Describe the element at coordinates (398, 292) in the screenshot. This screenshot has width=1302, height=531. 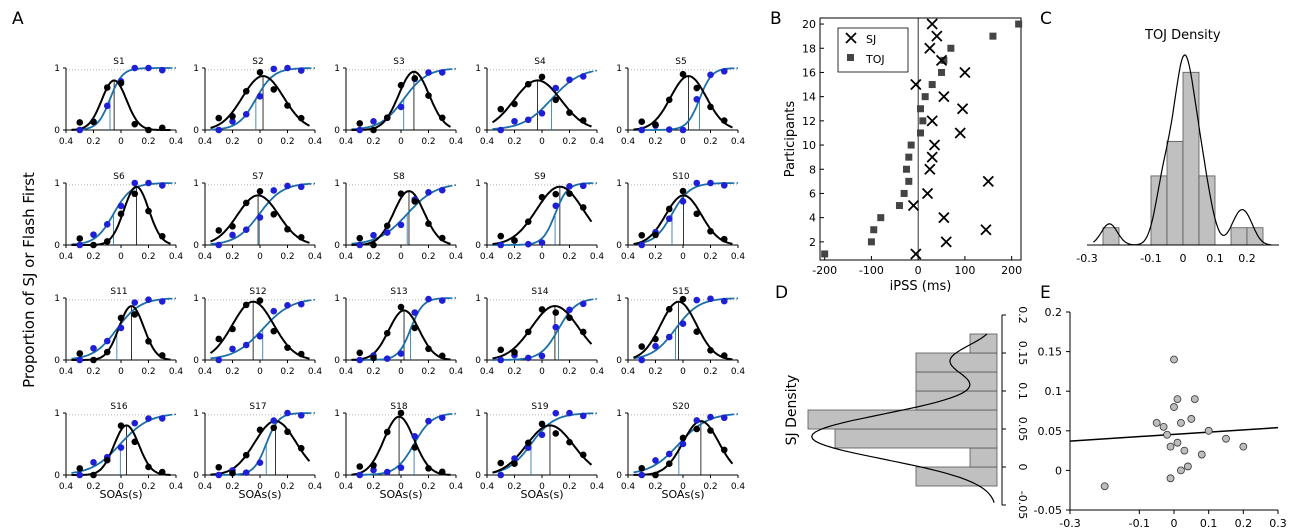
I see `subject-label: S13` at that location.